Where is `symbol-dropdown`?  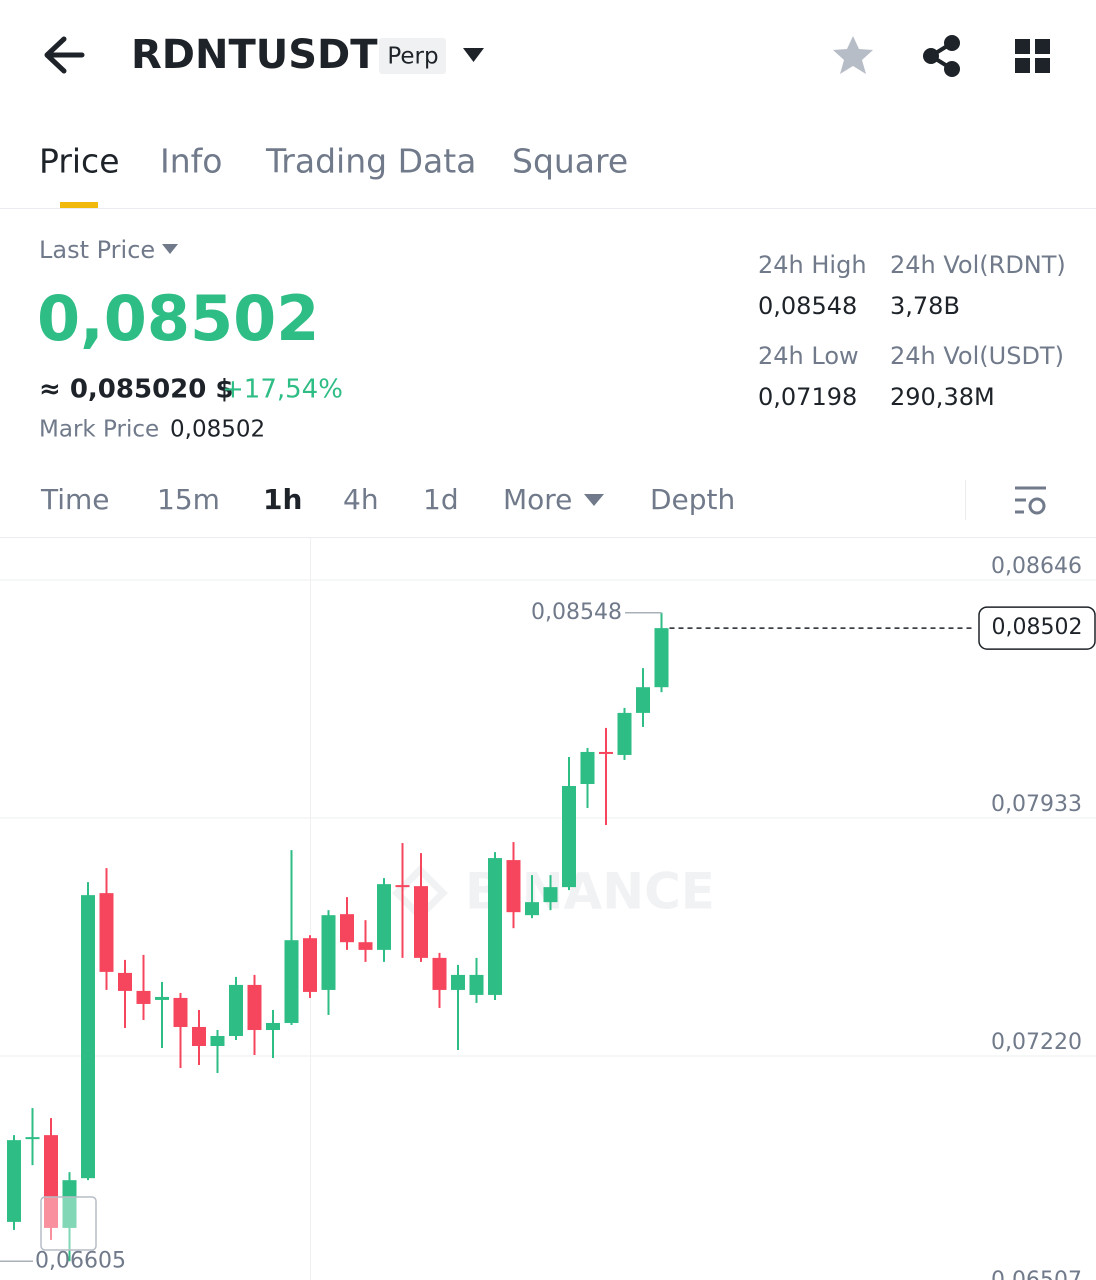
symbol-dropdown is located at coordinates (473, 55).